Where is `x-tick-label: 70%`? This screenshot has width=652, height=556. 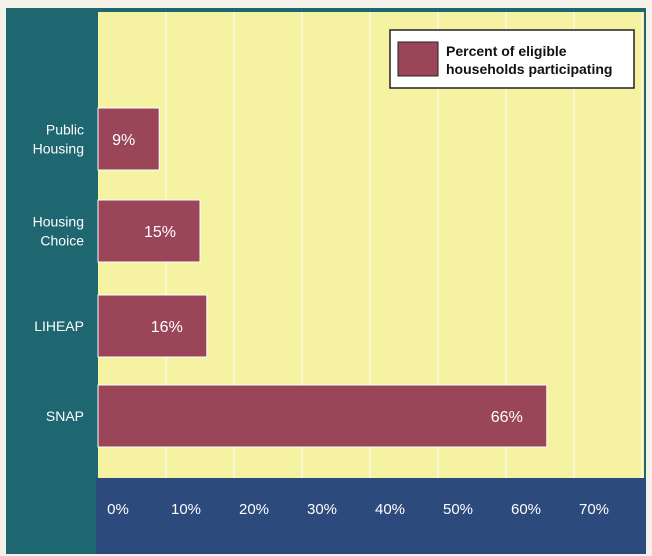 x-tick-label: 70% is located at coordinates (594, 509).